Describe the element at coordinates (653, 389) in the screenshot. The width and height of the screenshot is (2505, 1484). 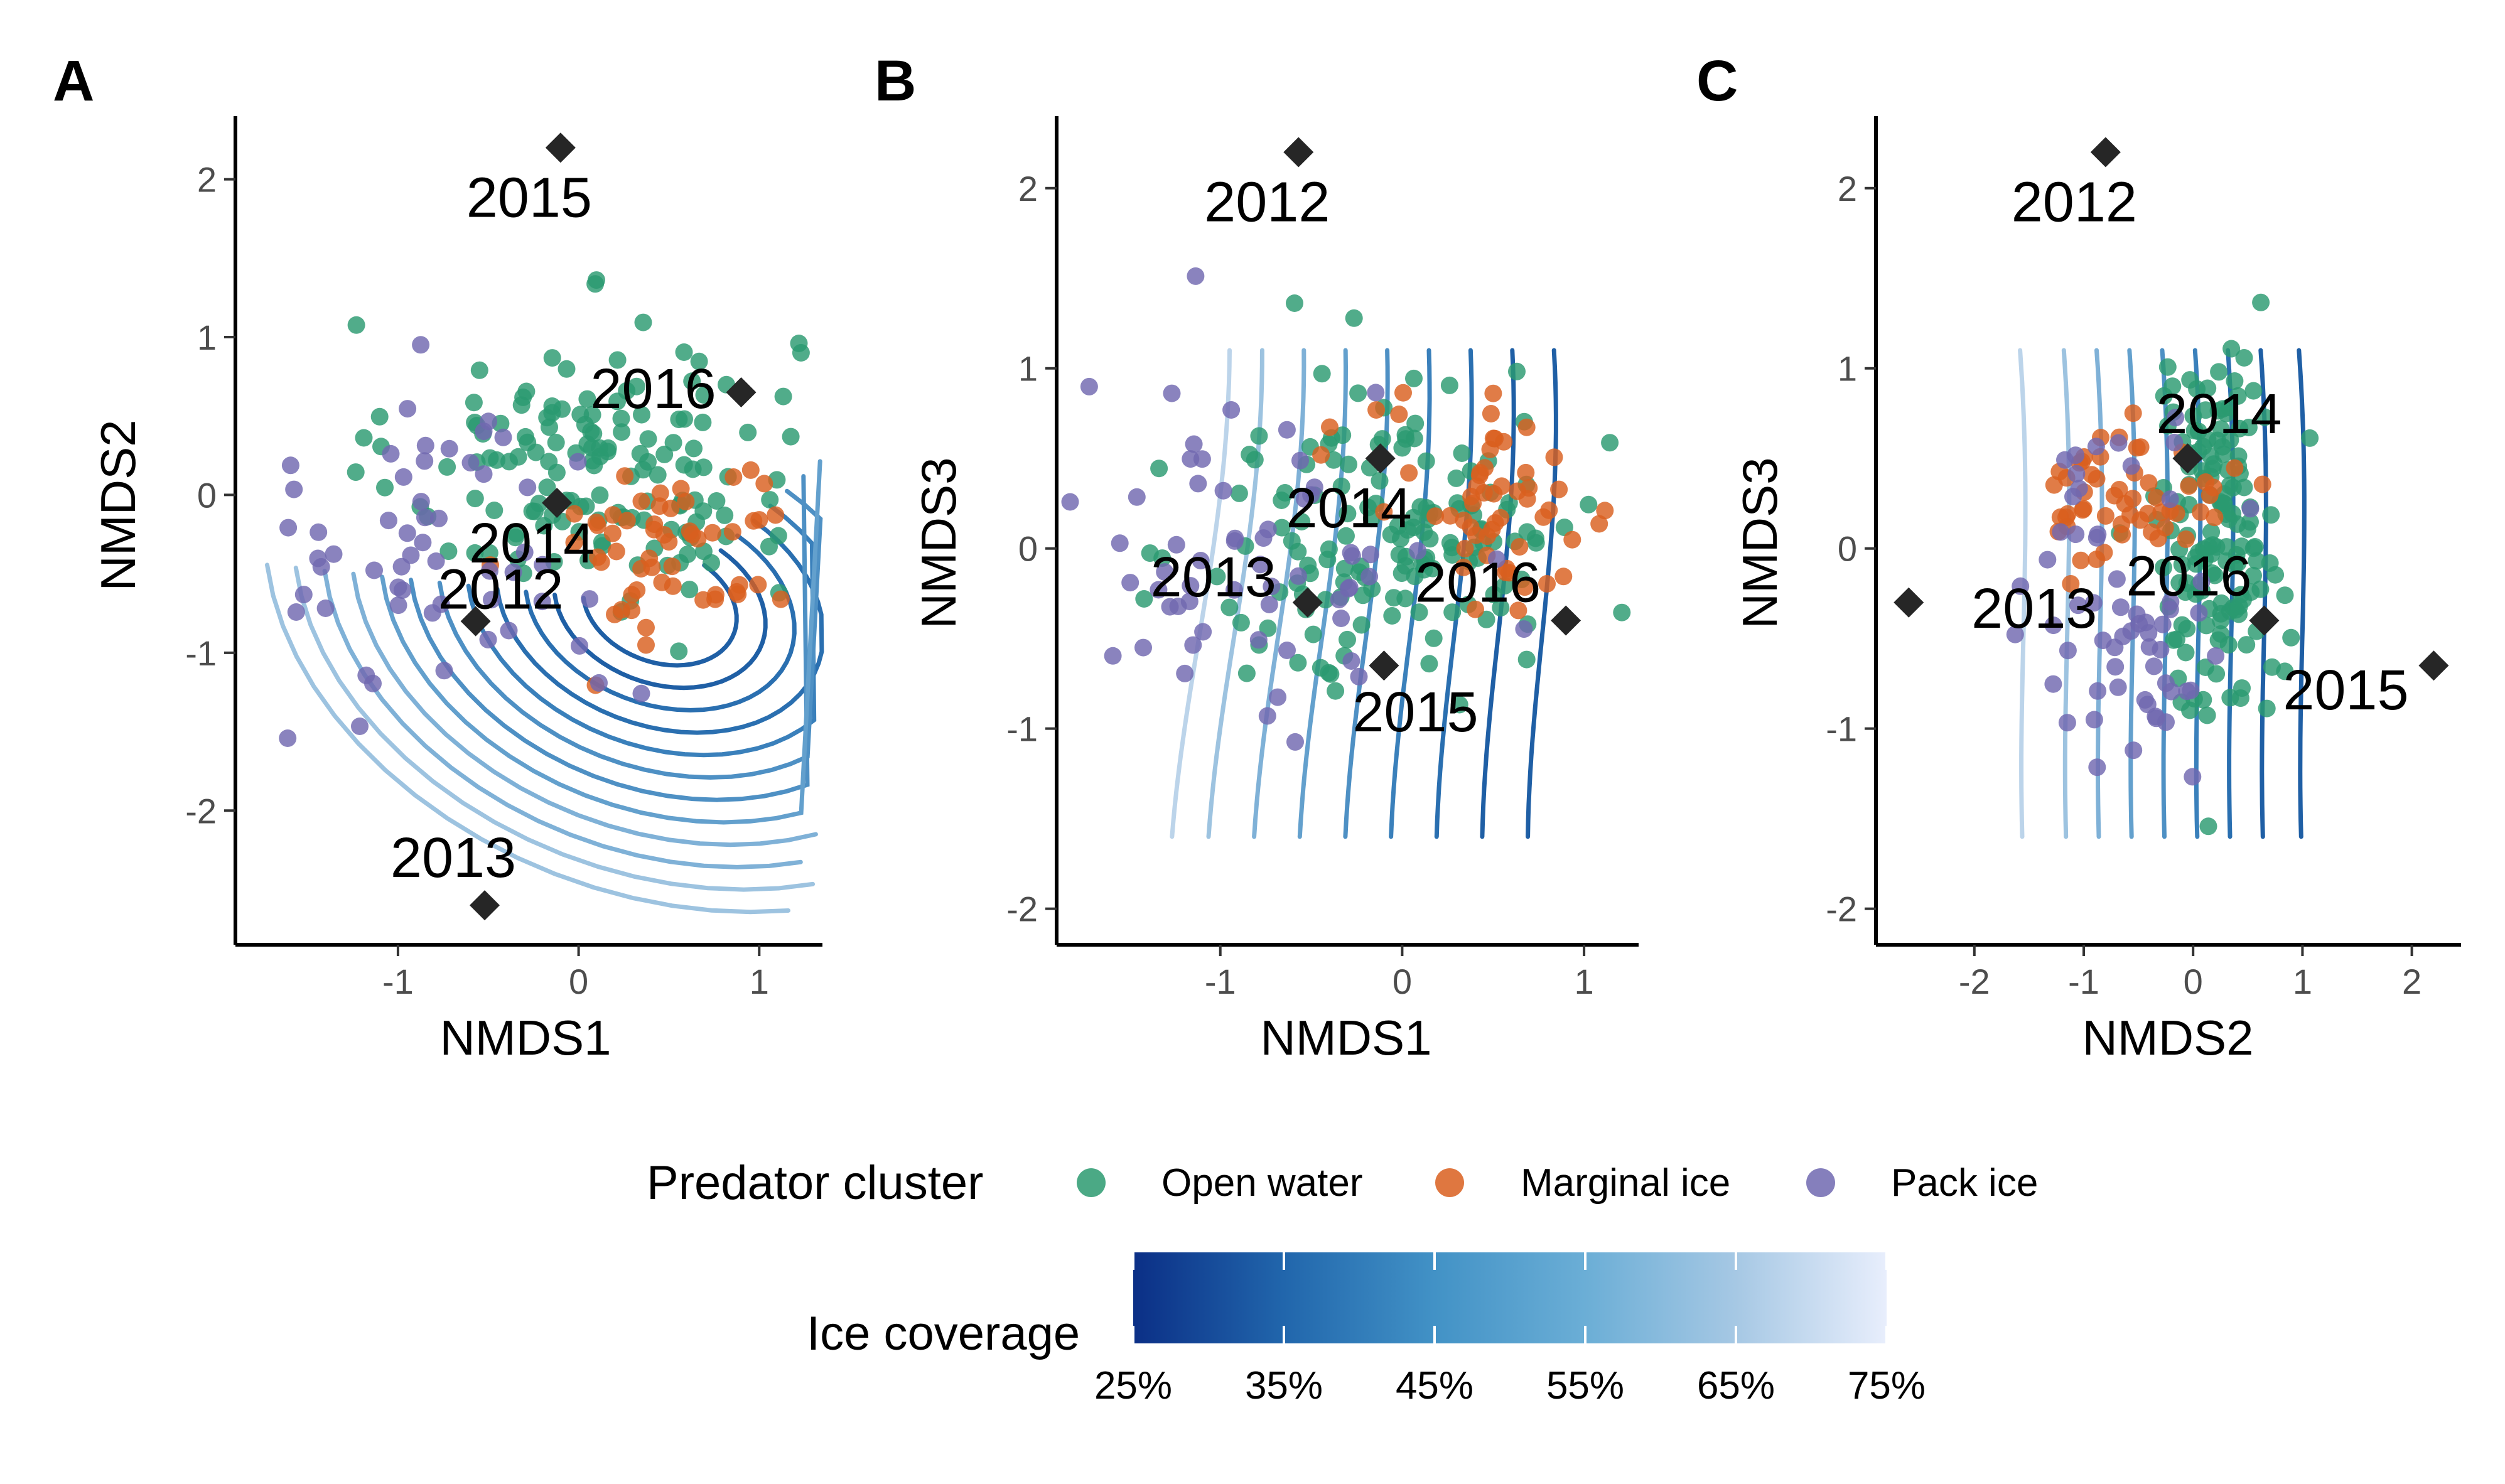
I see `year-label: 2016` at that location.